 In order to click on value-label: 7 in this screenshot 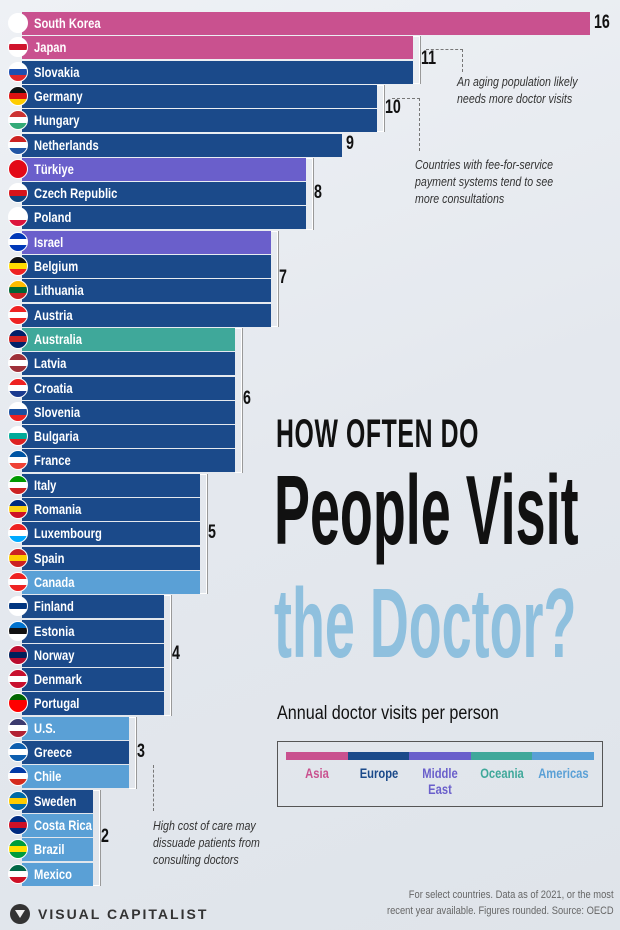, I will do `click(282, 277)`.